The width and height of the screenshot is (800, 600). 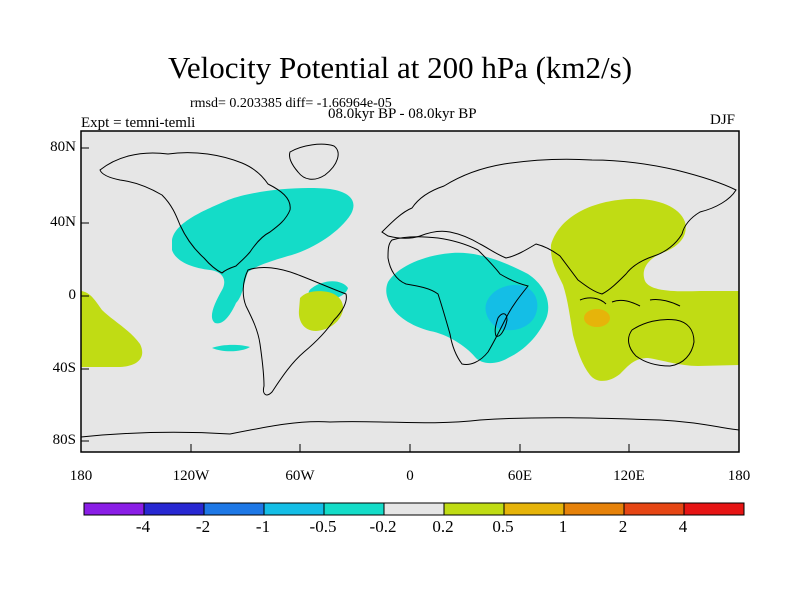 I want to click on period-text: 08.0kyr BP - 08.0kyr BP, so click(x=402, y=114).